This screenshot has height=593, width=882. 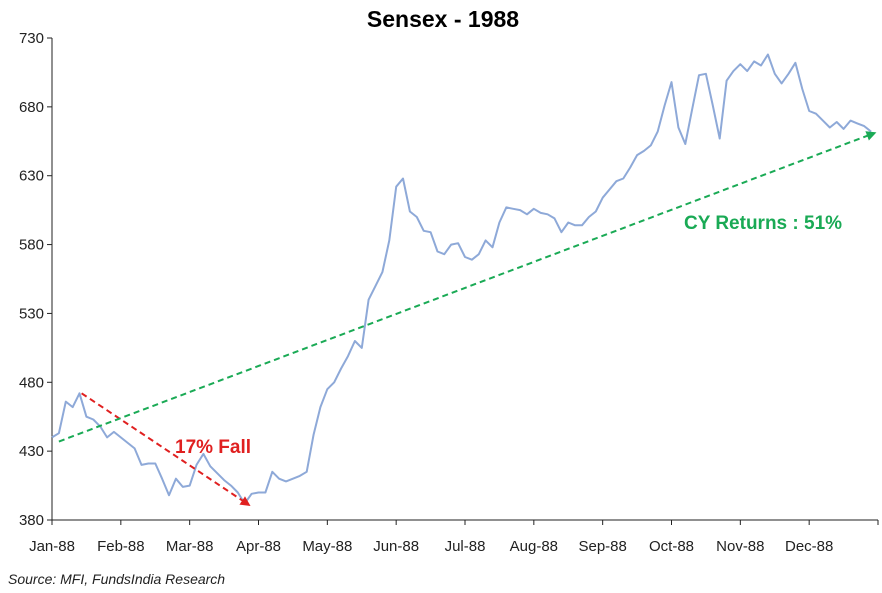 What do you see at coordinates (809, 546) in the screenshot?
I see `x-tick-label: Dec-88` at bounding box center [809, 546].